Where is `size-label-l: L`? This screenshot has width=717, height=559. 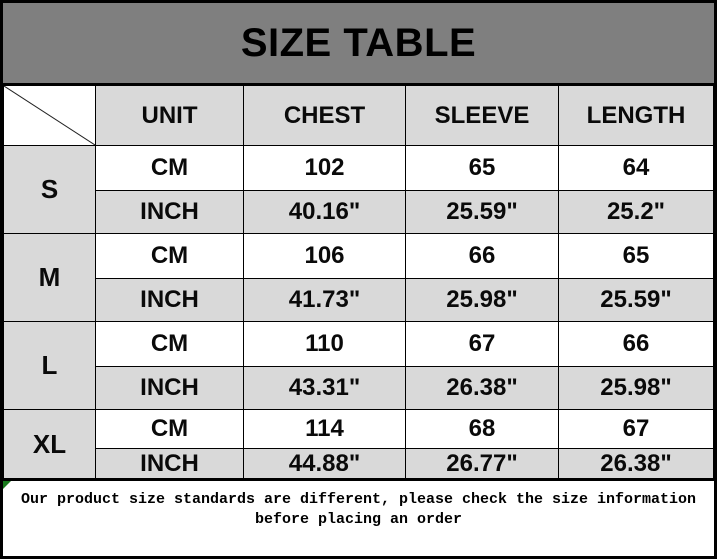
size-label-l: L is located at coordinates (49, 365).